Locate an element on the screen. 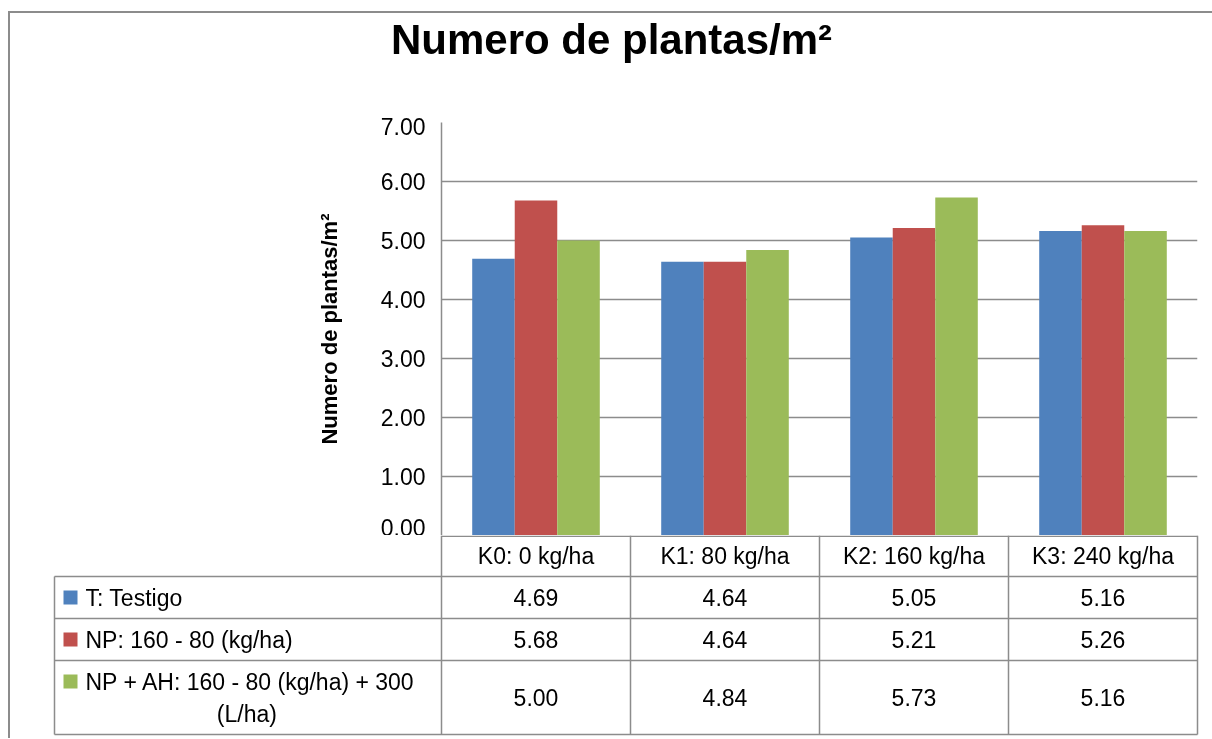  y-tick-label: 5.00 is located at coordinates (403, 241).